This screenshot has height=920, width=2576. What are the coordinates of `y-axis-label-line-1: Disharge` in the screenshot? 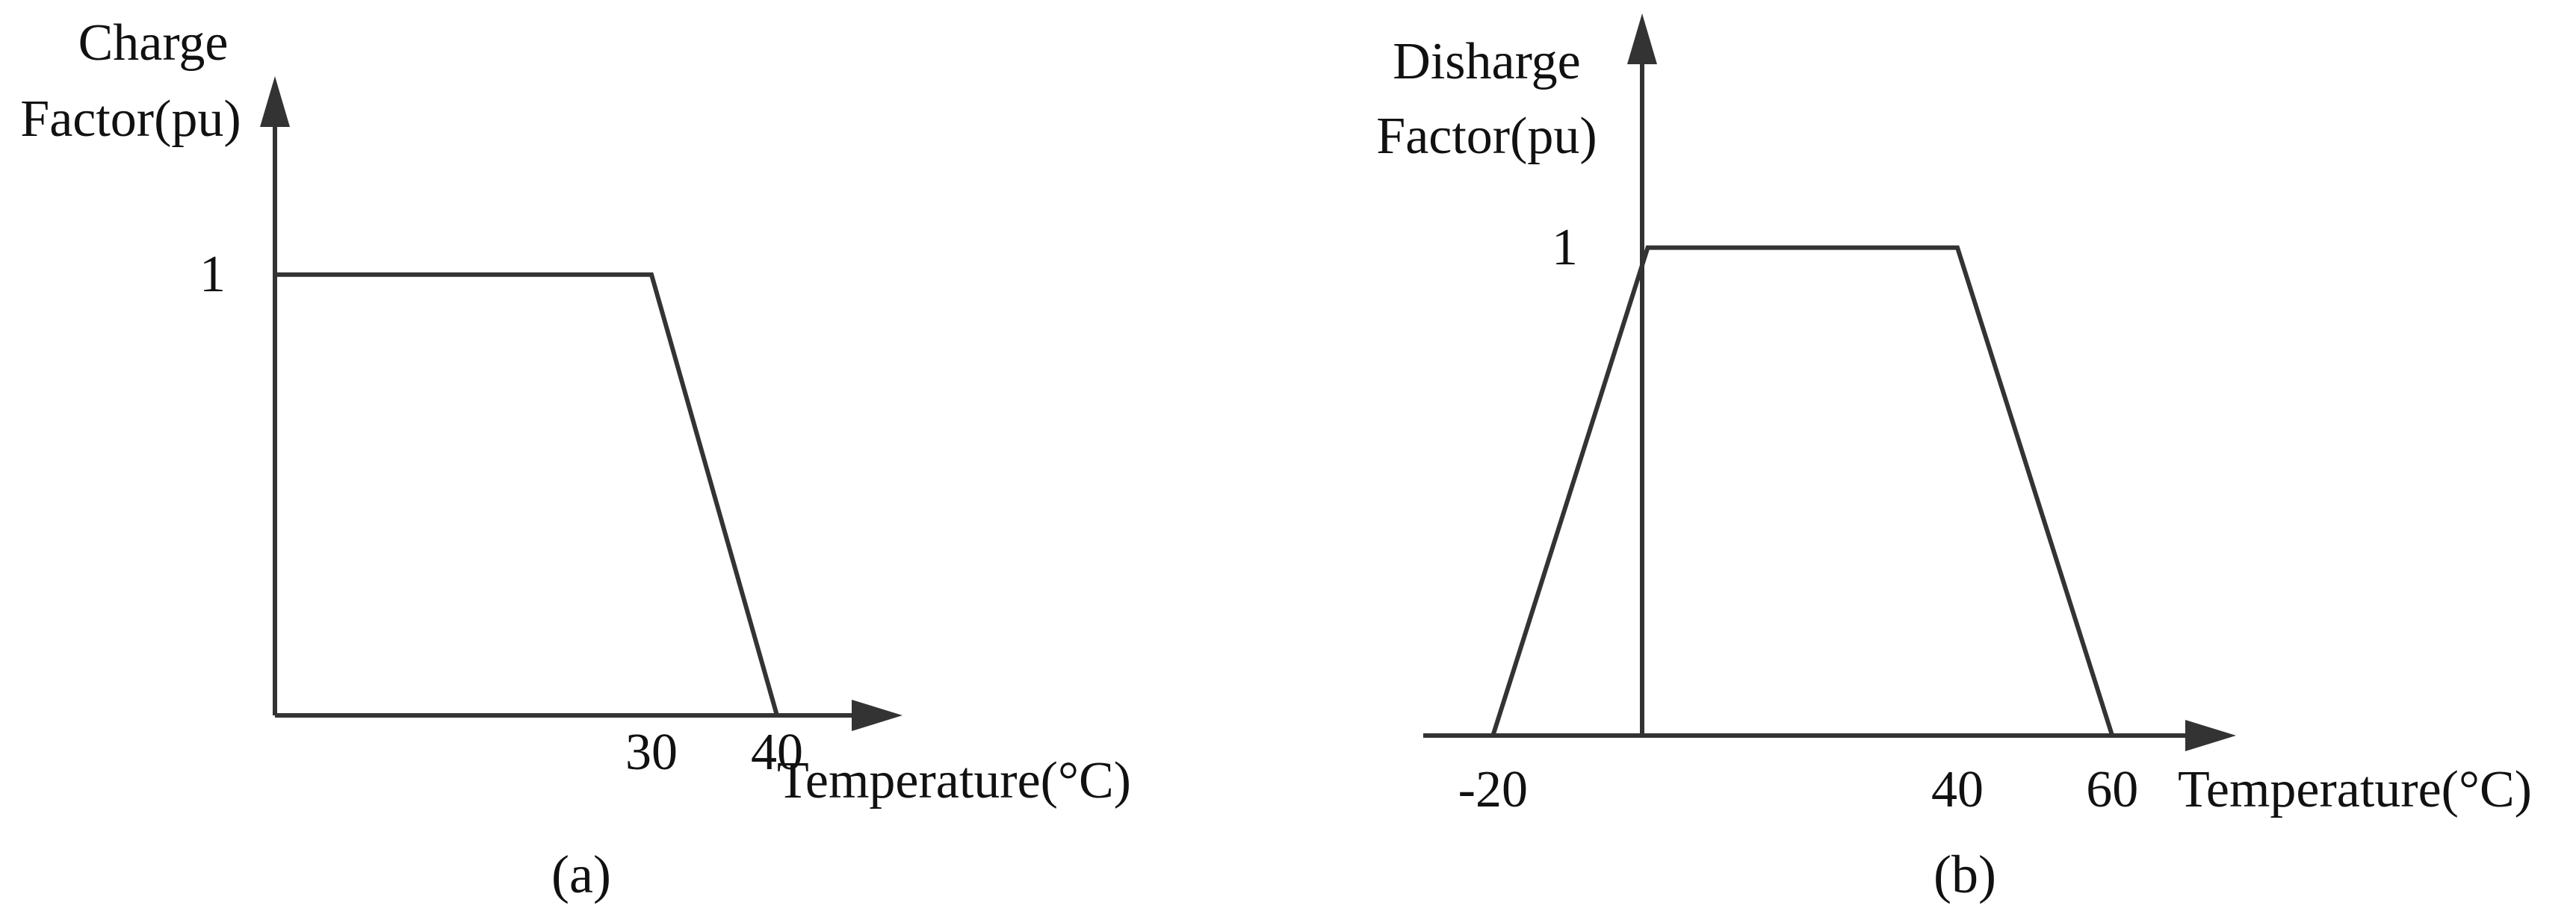 It's located at (1486, 62).